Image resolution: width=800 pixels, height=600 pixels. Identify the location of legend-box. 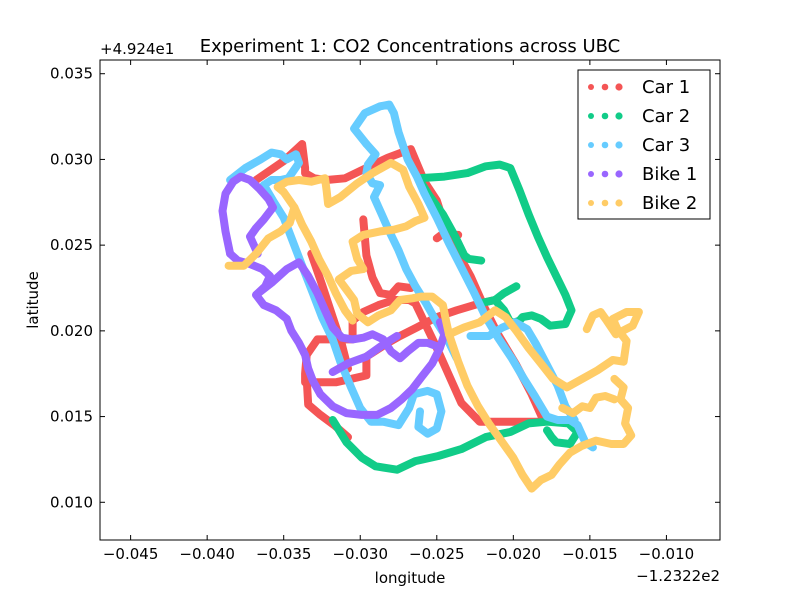
(644, 144).